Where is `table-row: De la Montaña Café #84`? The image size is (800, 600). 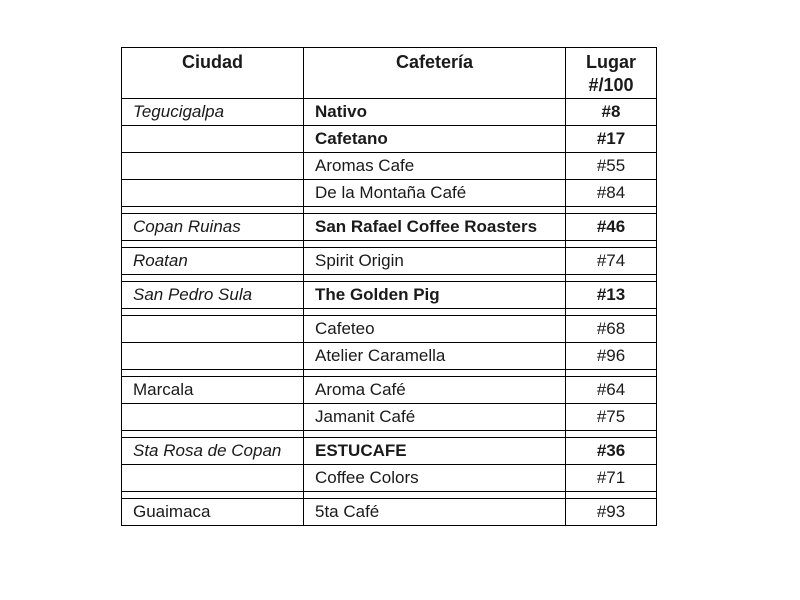
table-row: De la Montaña Café #84 is located at coordinates (389, 193).